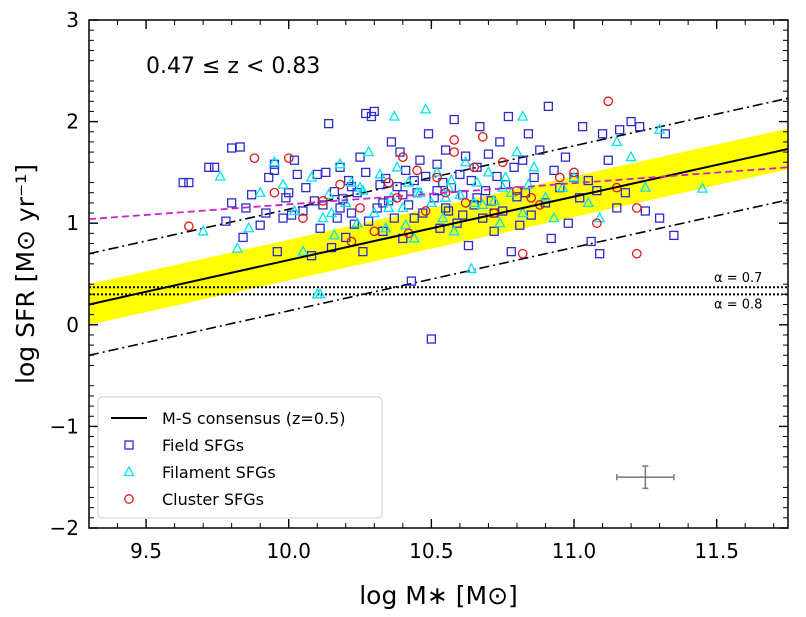 The image size is (806, 617). I want to click on legend-box, so click(240, 457).